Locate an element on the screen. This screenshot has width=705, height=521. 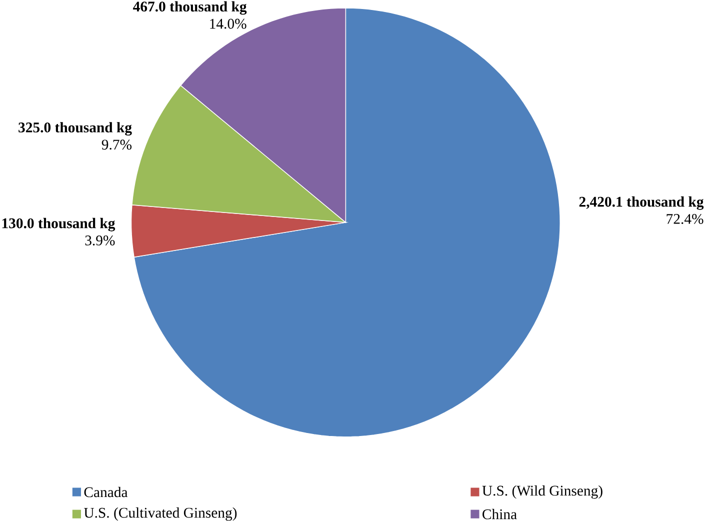
legend-label: China is located at coordinates (499, 514).